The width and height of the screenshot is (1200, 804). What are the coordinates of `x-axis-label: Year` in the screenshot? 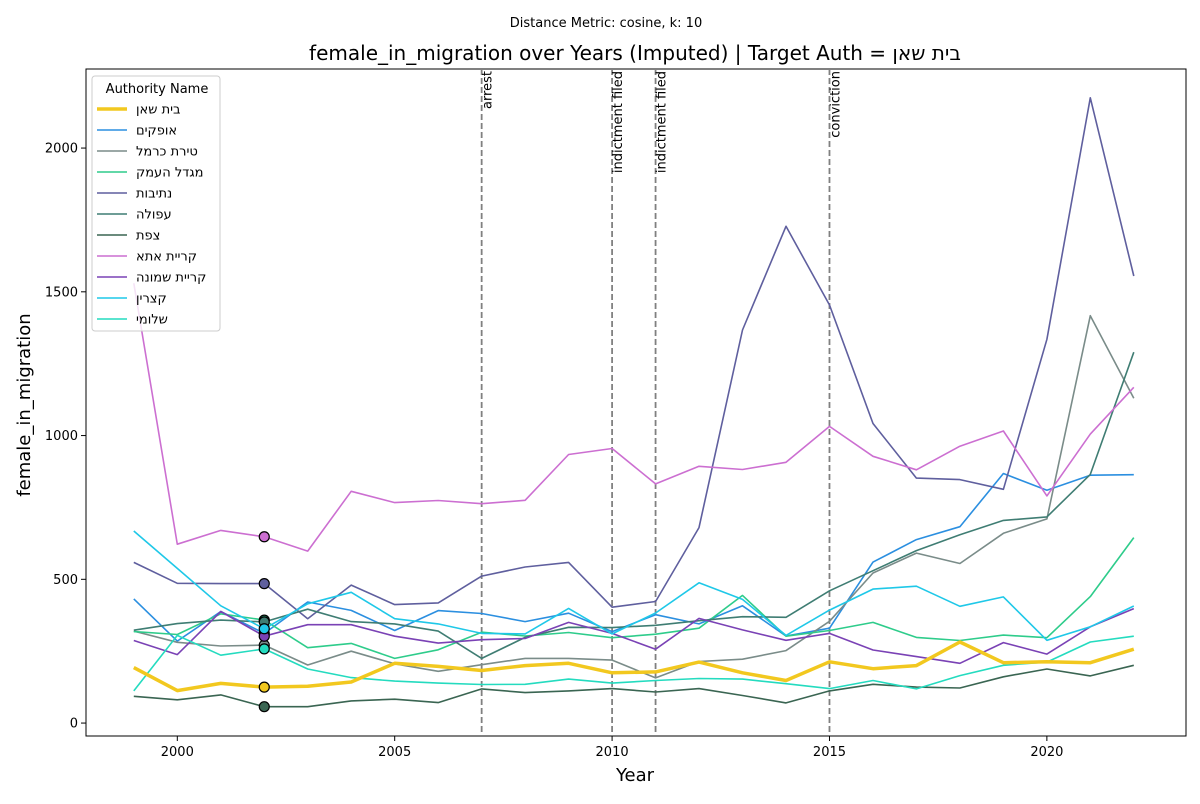 It's located at (635, 775).